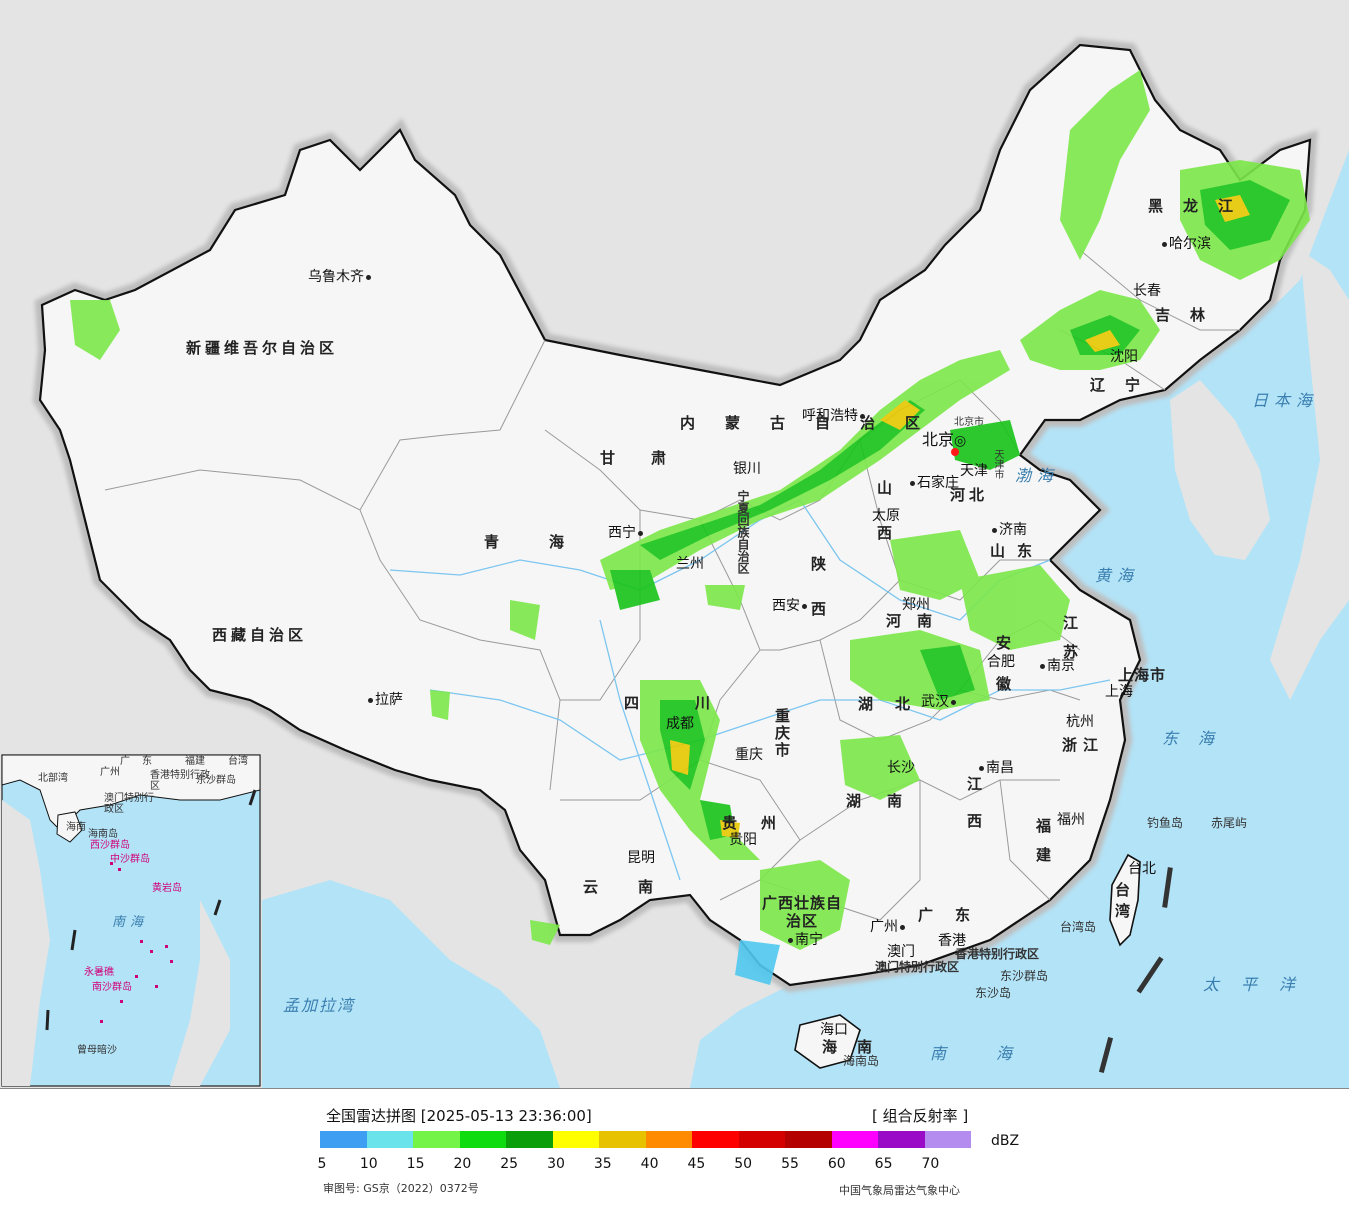 The image size is (1349, 1208). I want to click on legend-tick-45: 45, so click(696, 1164).